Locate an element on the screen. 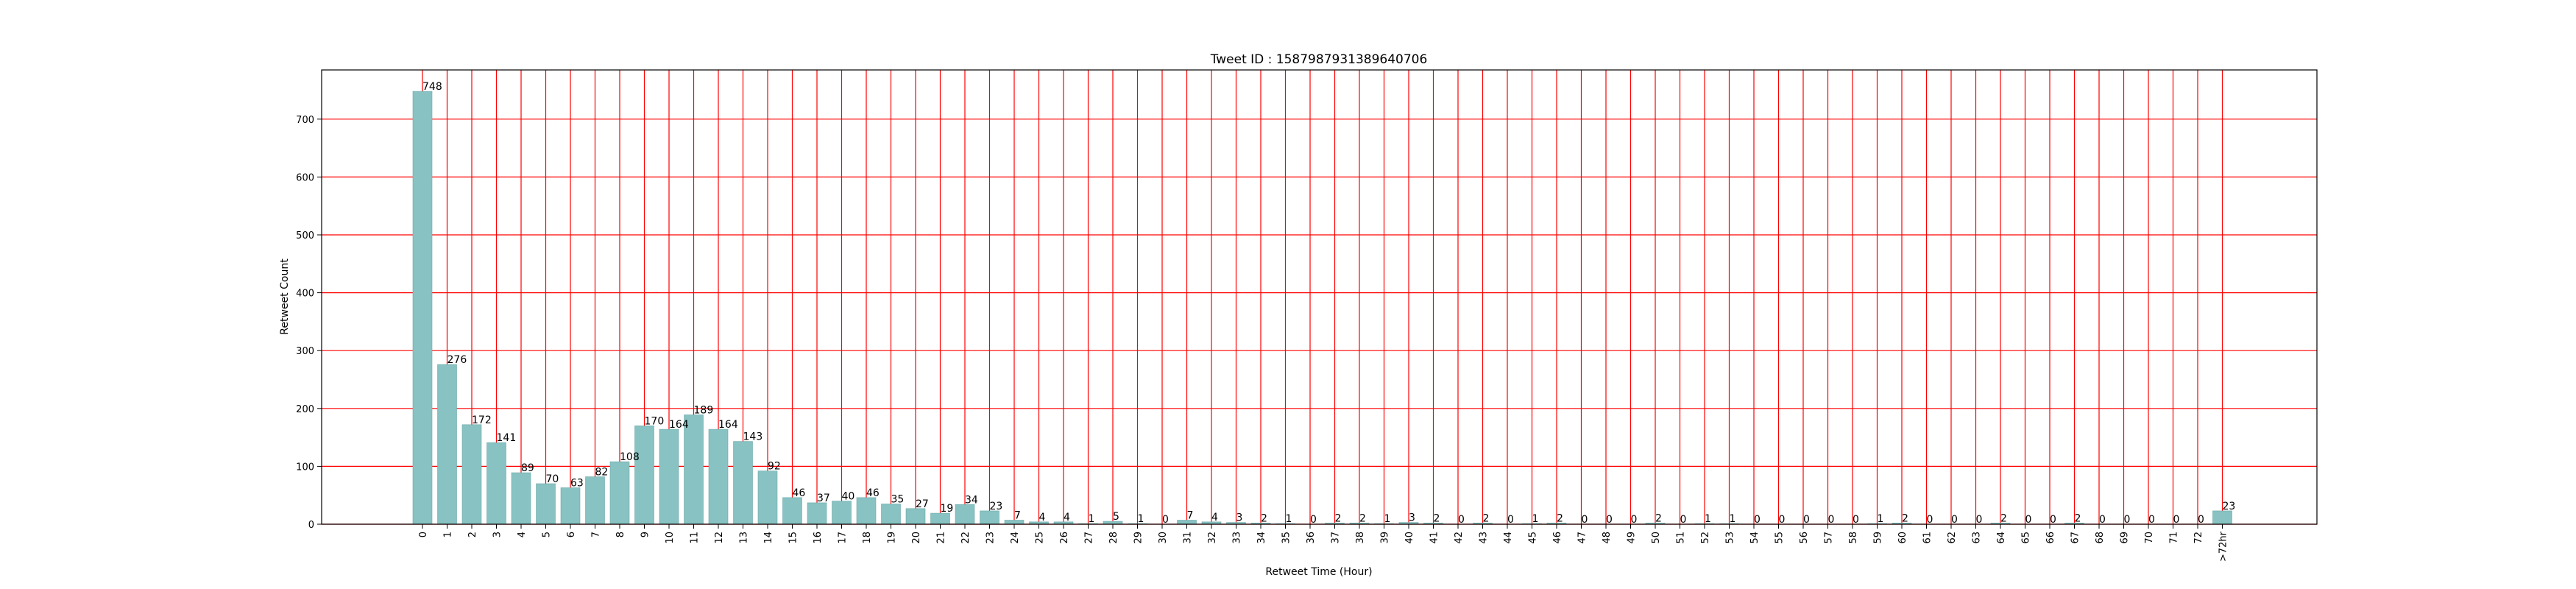 The height and width of the screenshot is (589, 2576). x-tick-label: 10 is located at coordinates (670, 538).